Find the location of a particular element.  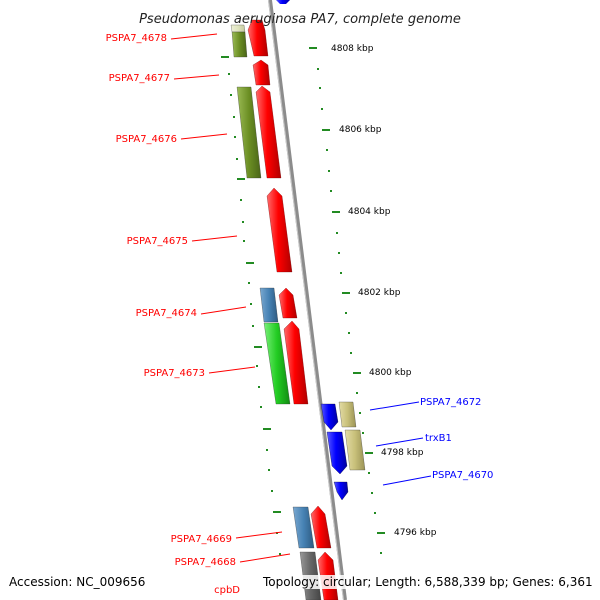

gene-label: PSPA7_4675 is located at coordinates (157, 241).